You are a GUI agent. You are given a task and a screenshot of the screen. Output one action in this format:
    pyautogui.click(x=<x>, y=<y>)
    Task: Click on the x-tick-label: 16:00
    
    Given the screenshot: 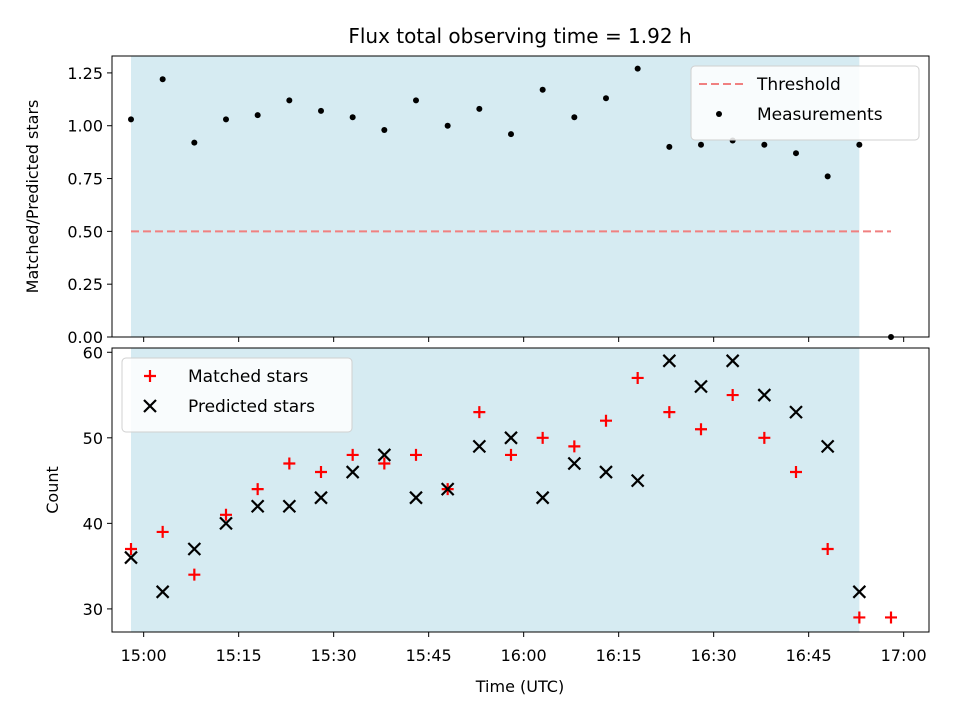 What is the action you would take?
    pyautogui.click(x=524, y=655)
    